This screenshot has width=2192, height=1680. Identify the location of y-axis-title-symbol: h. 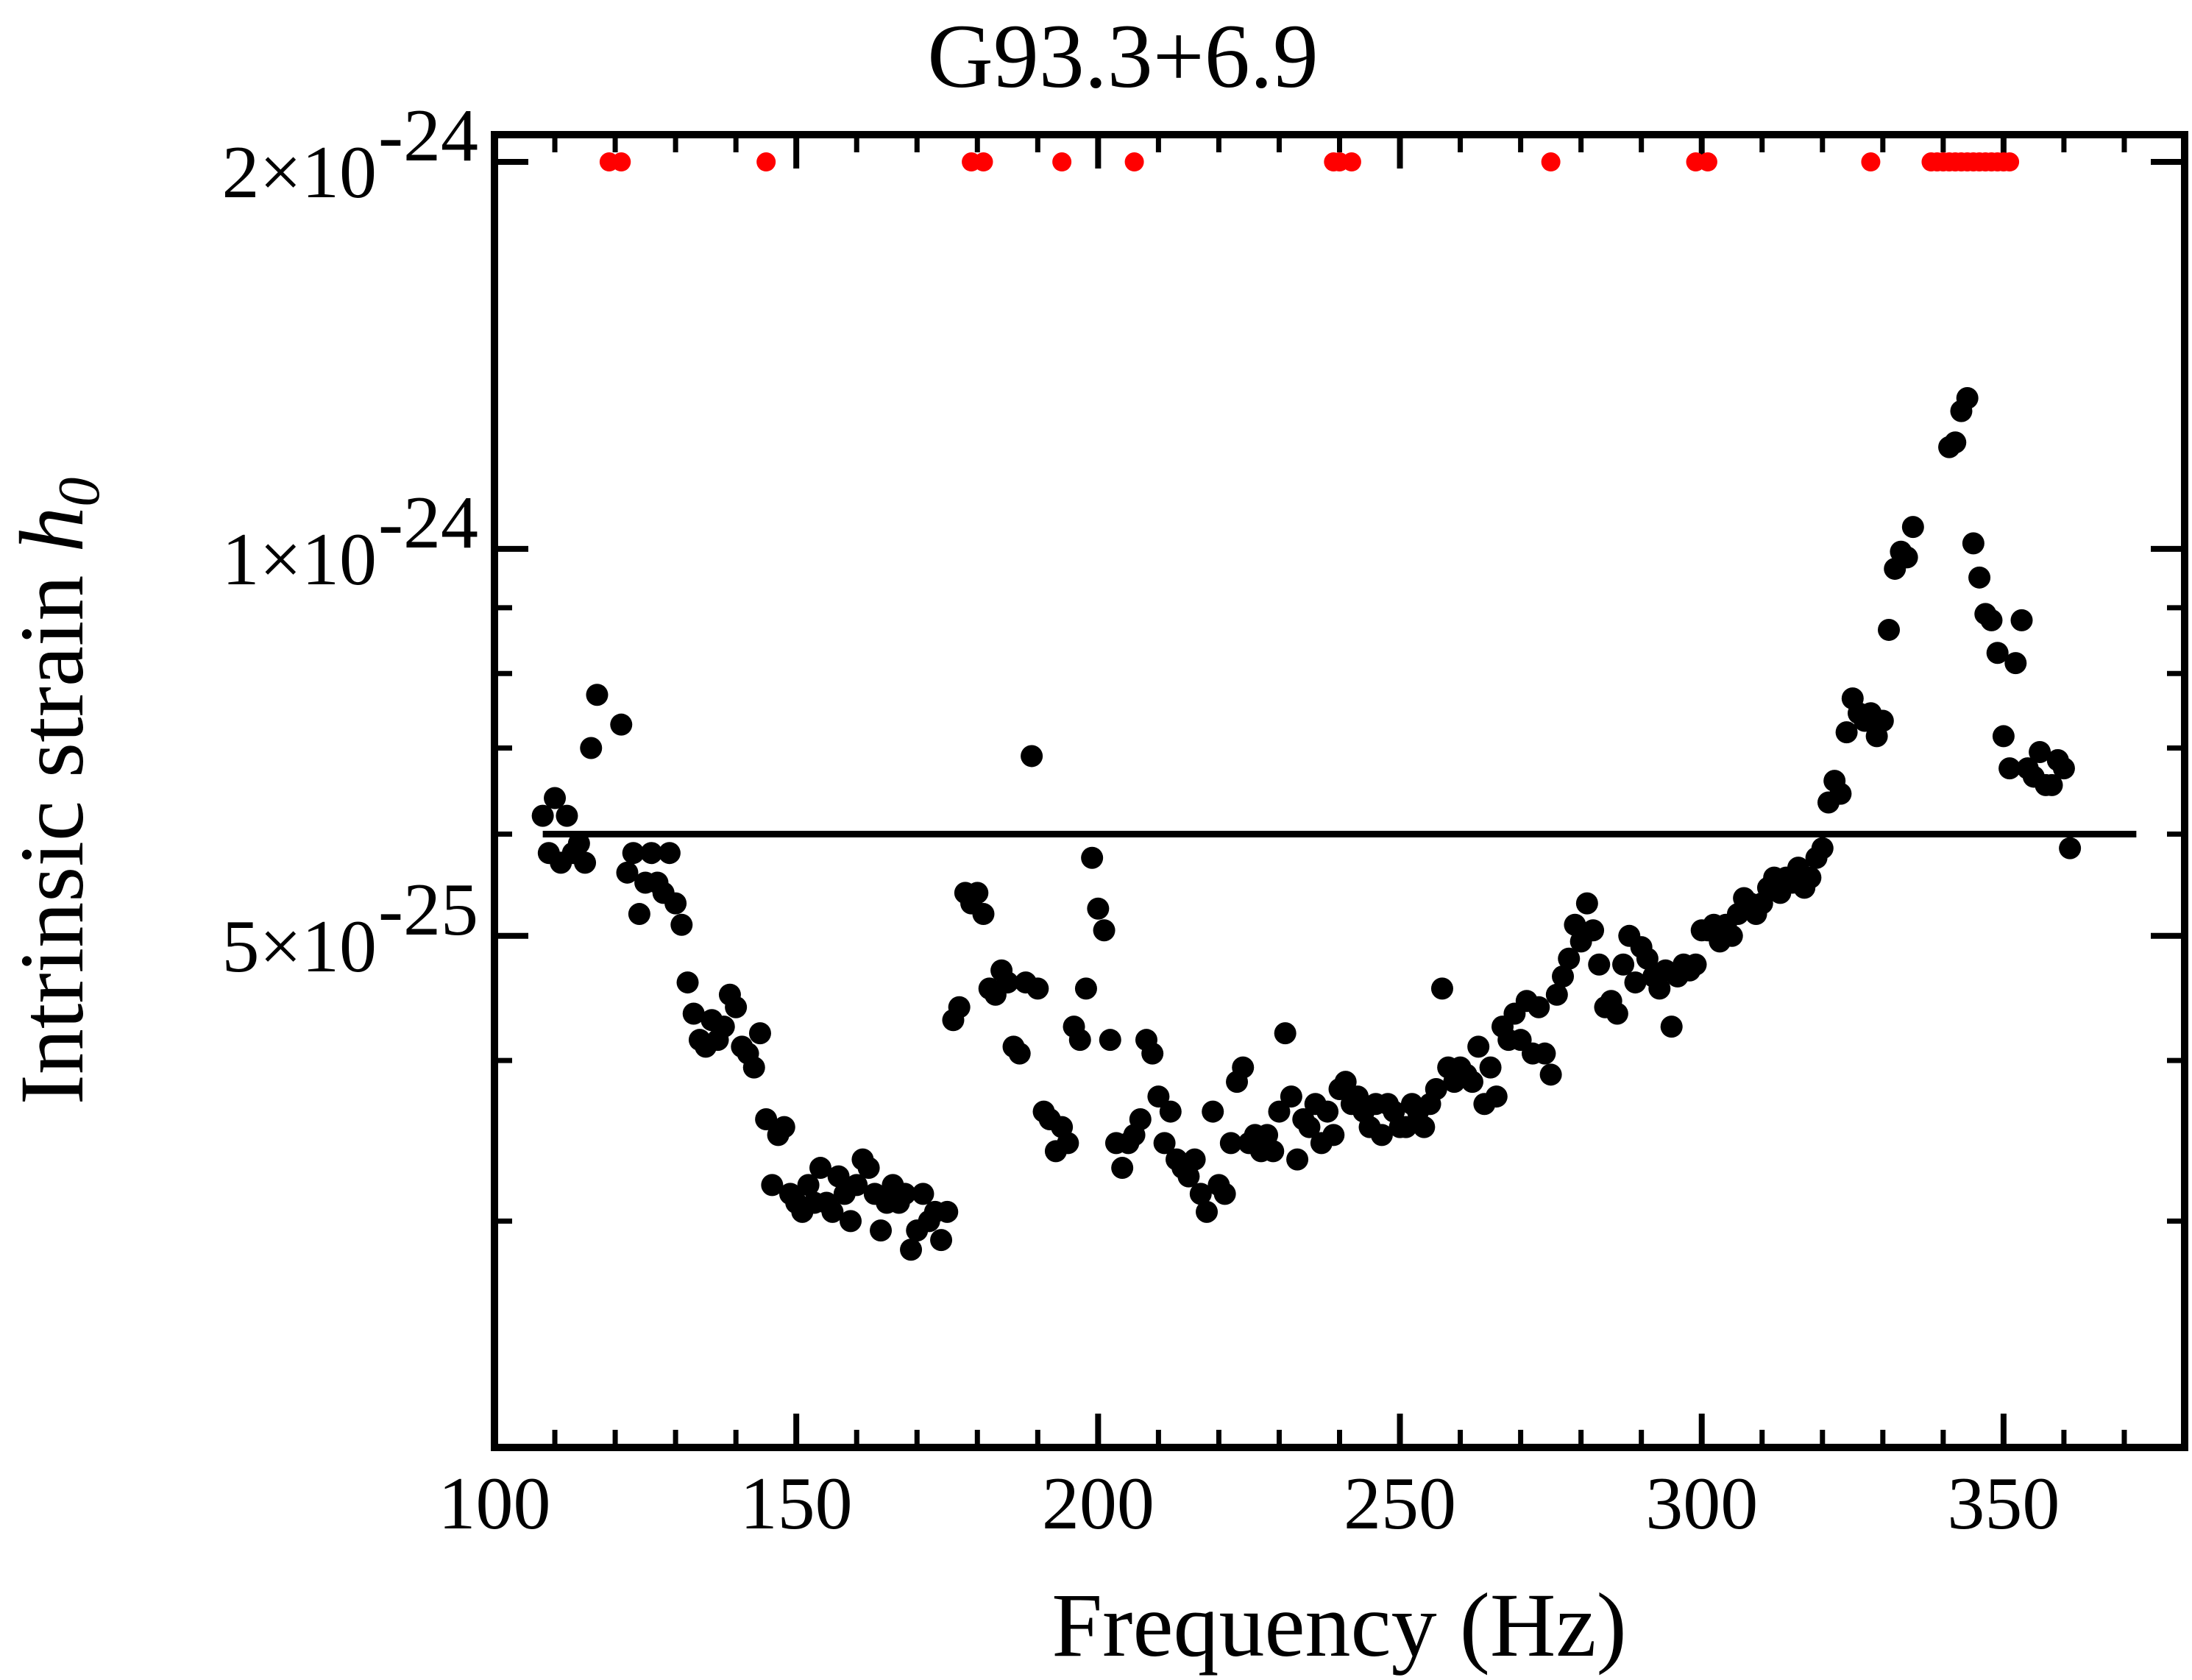
(51, 530).